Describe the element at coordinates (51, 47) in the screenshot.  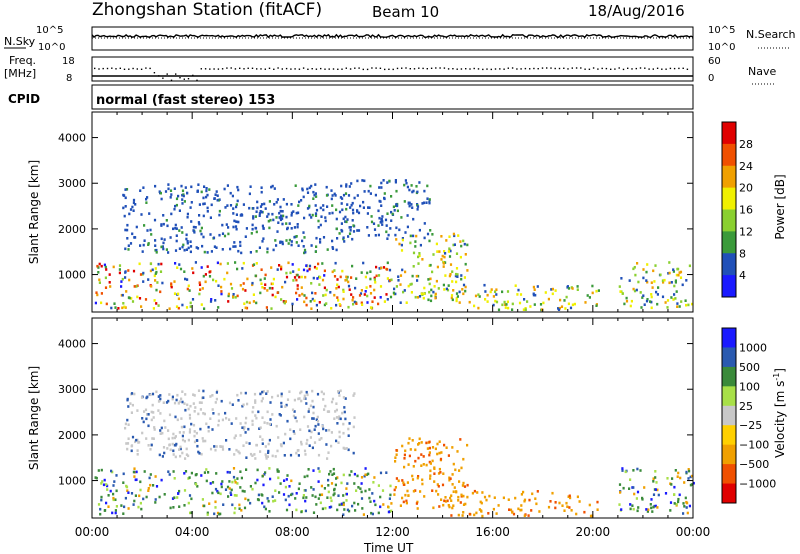
I see `nsky-tick-low: 10^0` at that location.